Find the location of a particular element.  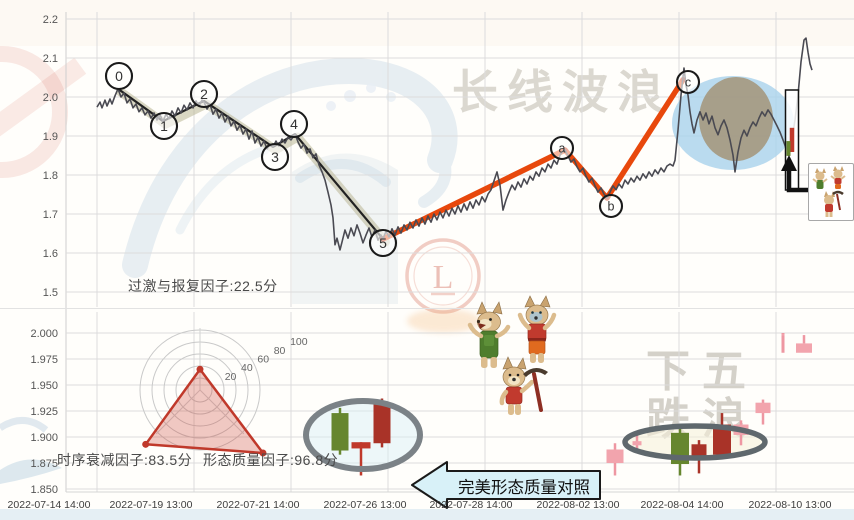

stamp-glow is located at coordinates (444, 321).